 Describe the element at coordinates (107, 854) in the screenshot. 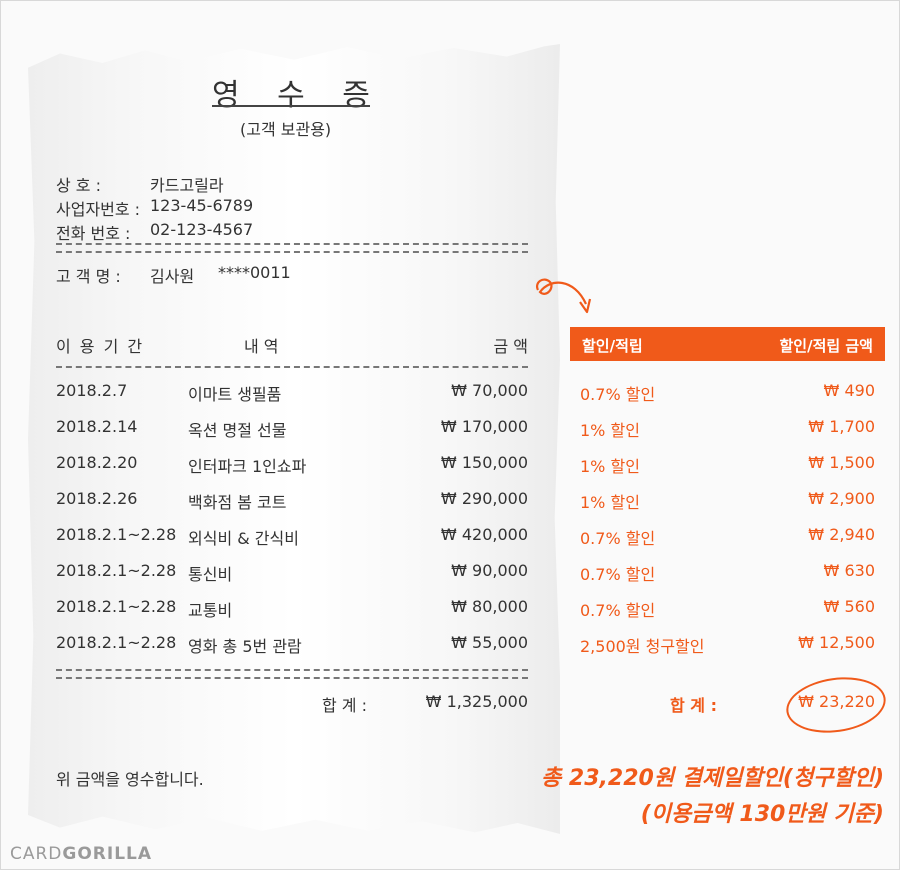

I see `logo-part-2: GORILLA` at that location.